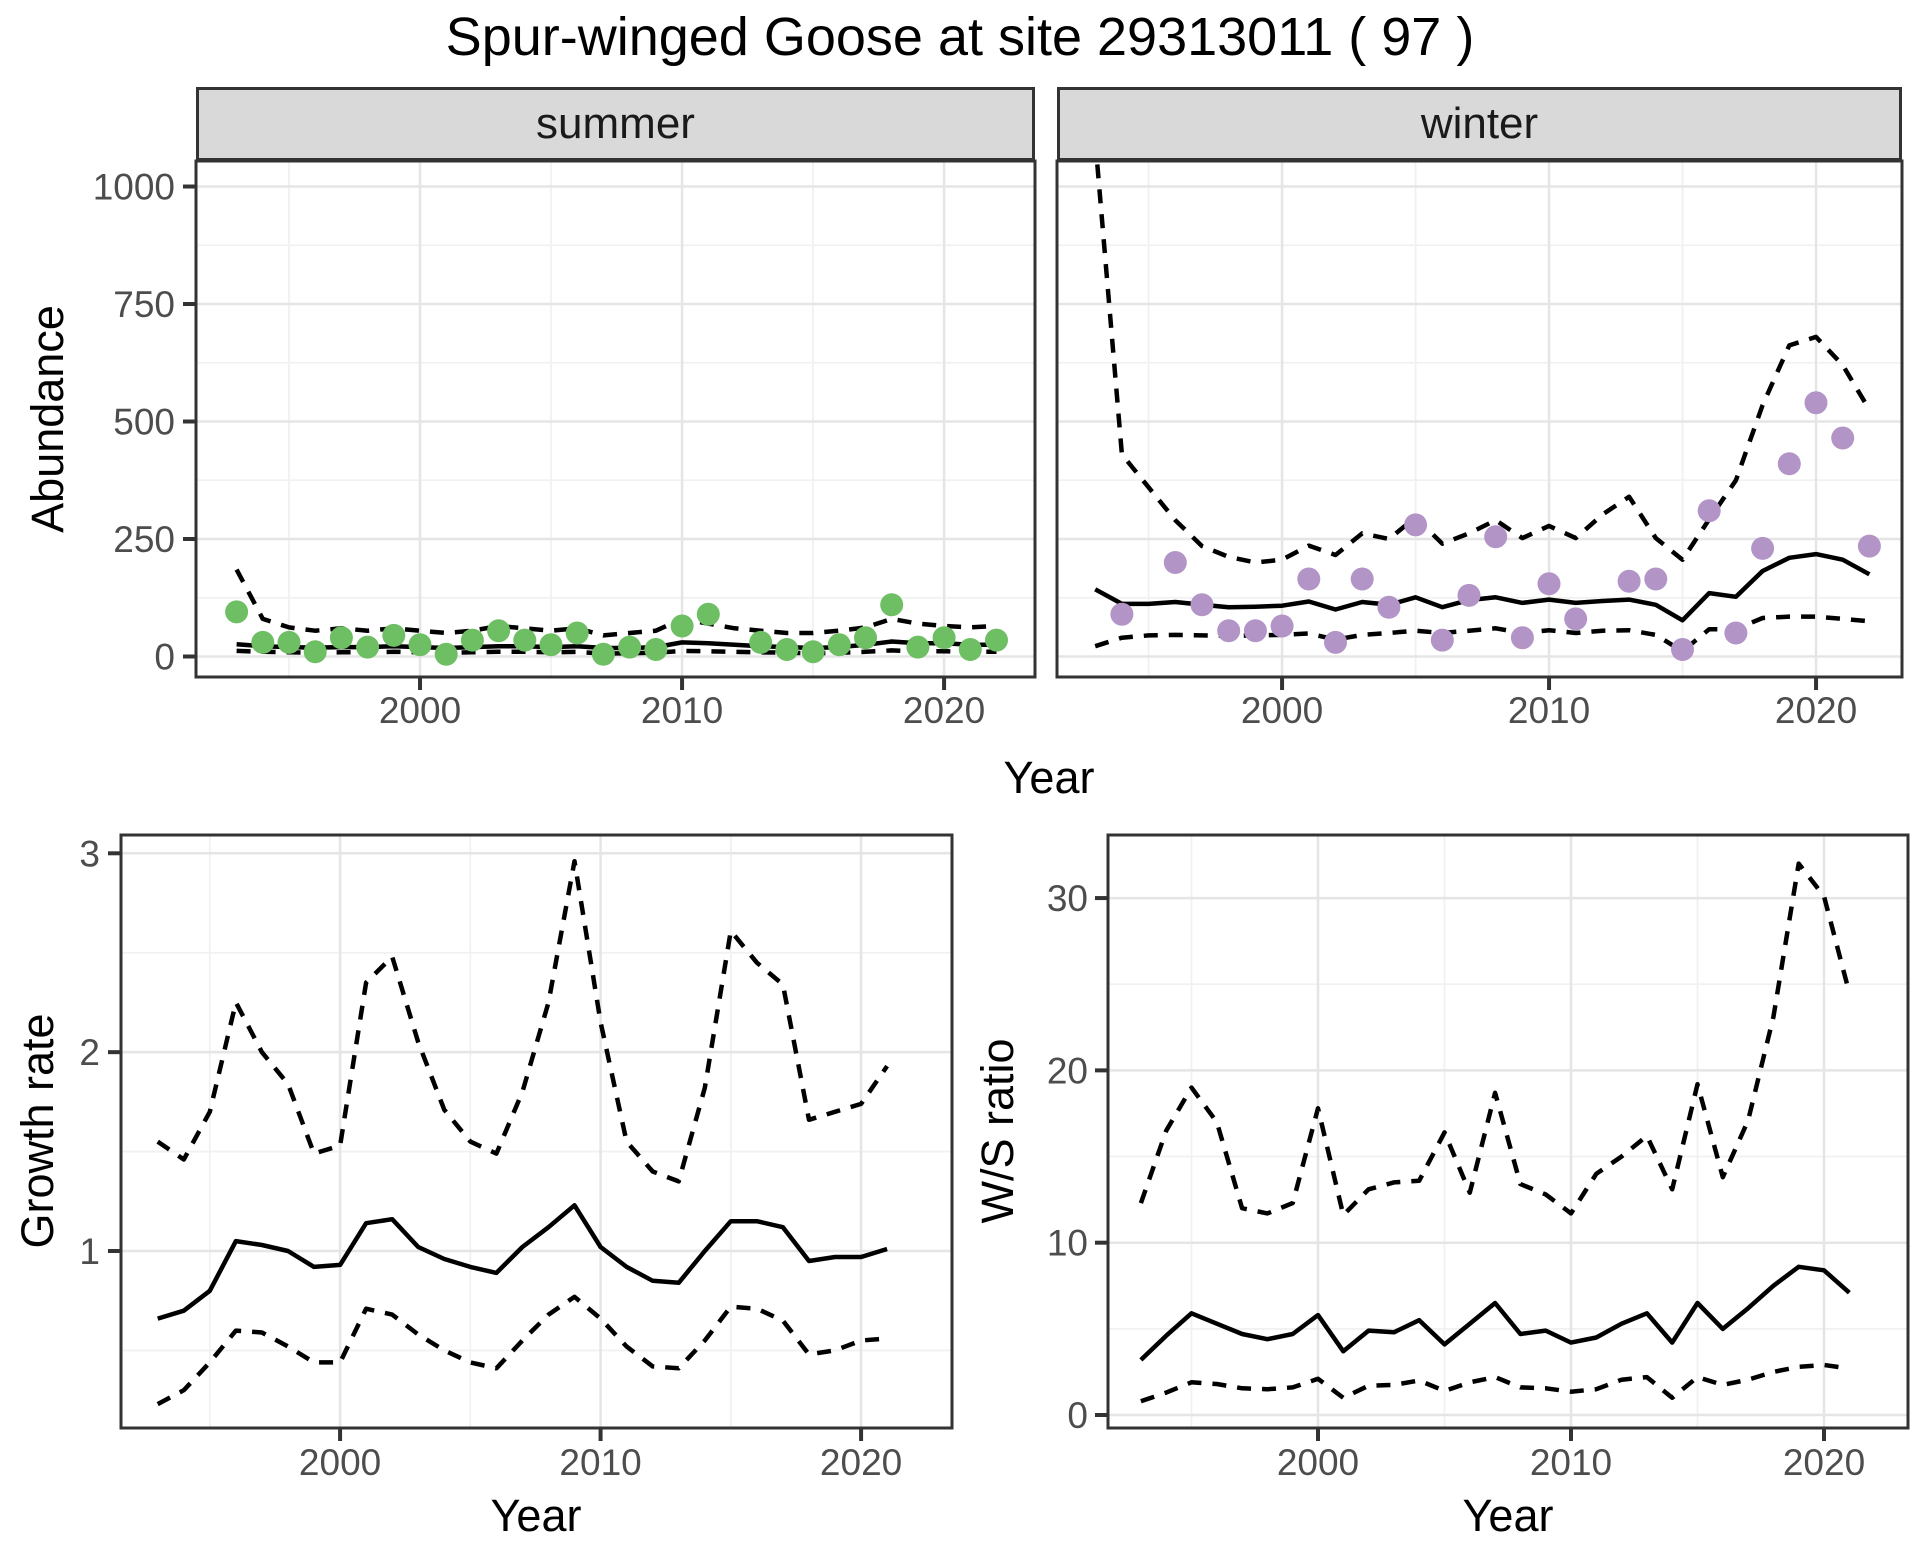 Image resolution: width=1920 pixels, height=1560 pixels. I want to click on series-ws, so click(1495, 1132).